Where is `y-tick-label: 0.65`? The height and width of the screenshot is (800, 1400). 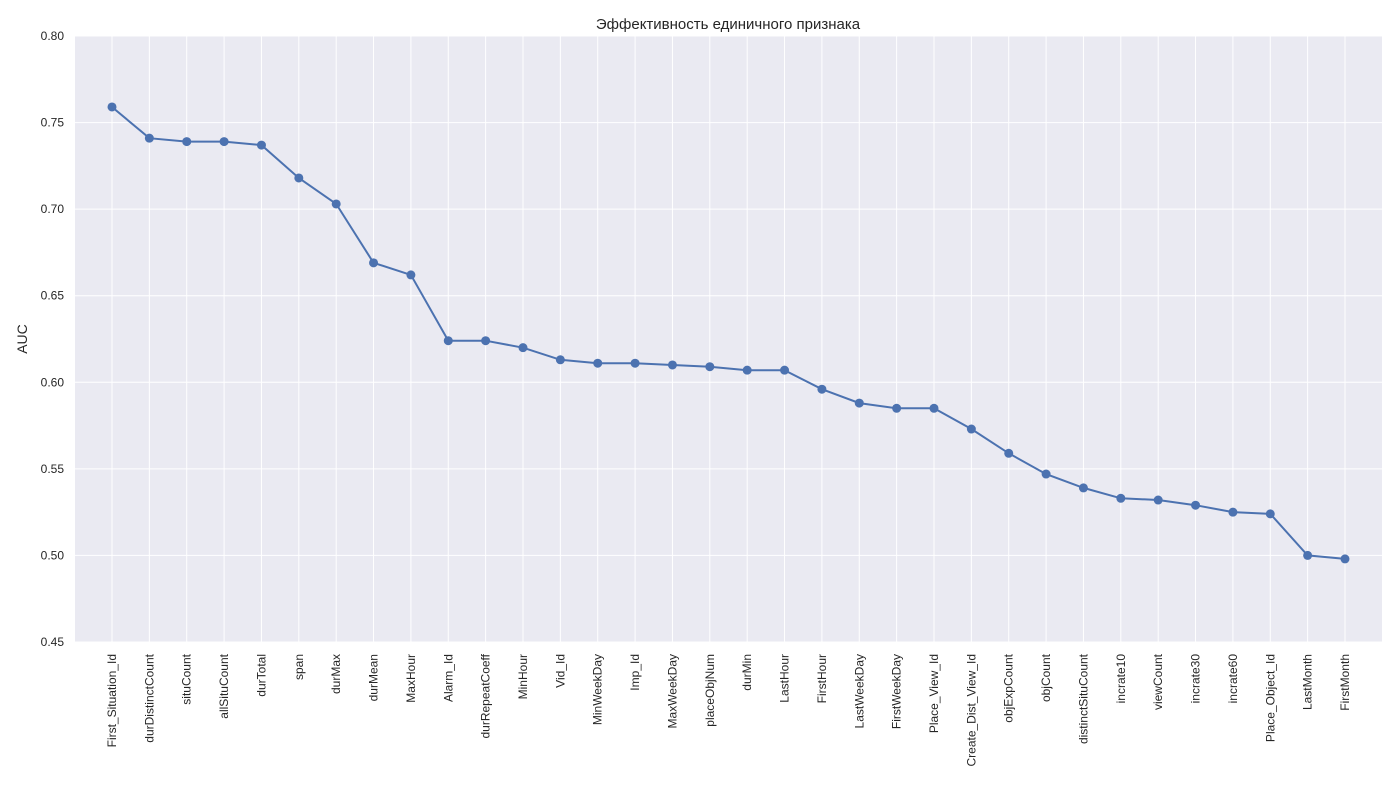 y-tick-label: 0.65 is located at coordinates (53, 296).